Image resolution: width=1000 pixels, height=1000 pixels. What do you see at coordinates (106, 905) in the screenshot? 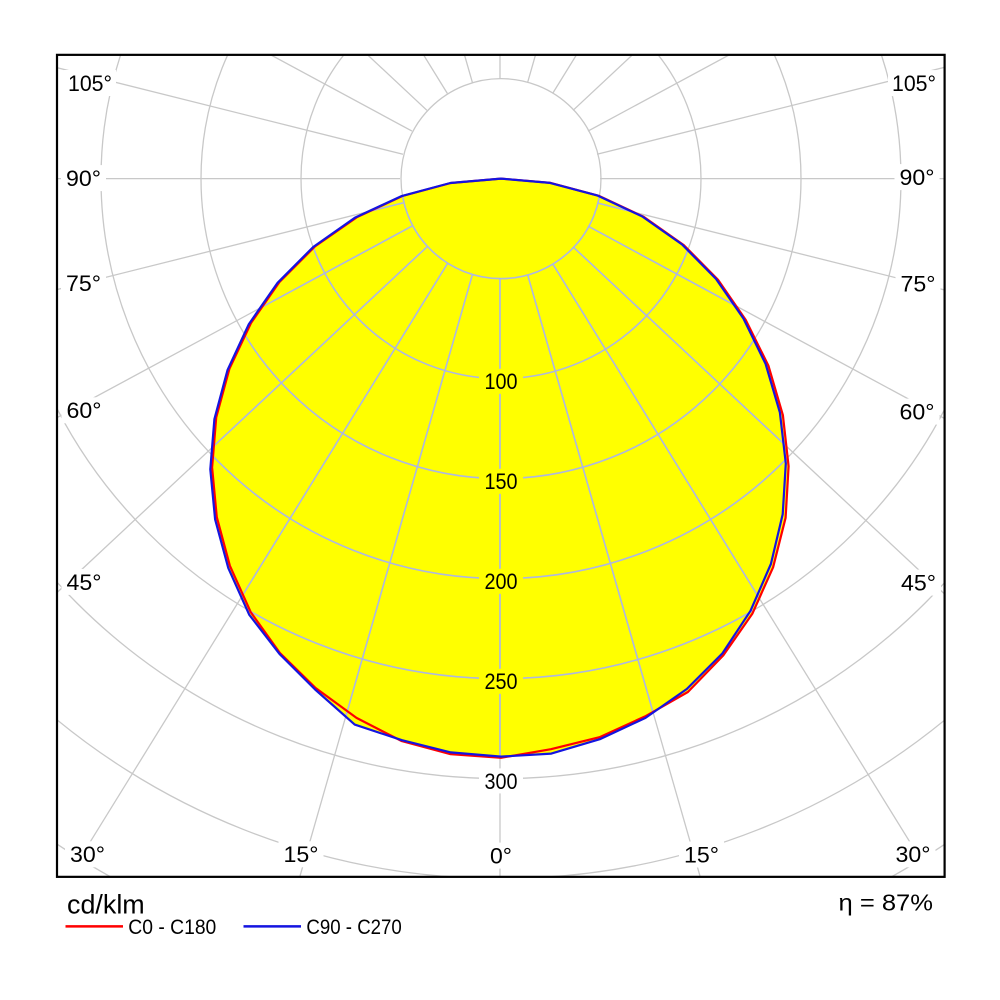
I see `svg-text: cd/klm` at bounding box center [106, 905].